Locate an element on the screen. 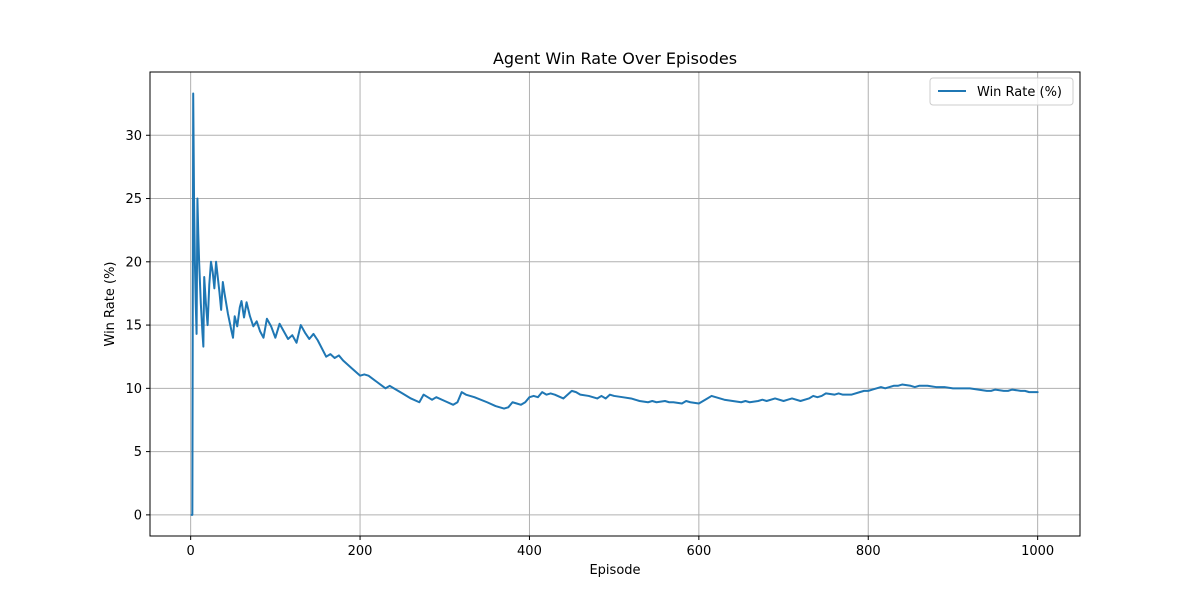  chart-title: Agent Win Rate Over Episodes is located at coordinates (615, 58).